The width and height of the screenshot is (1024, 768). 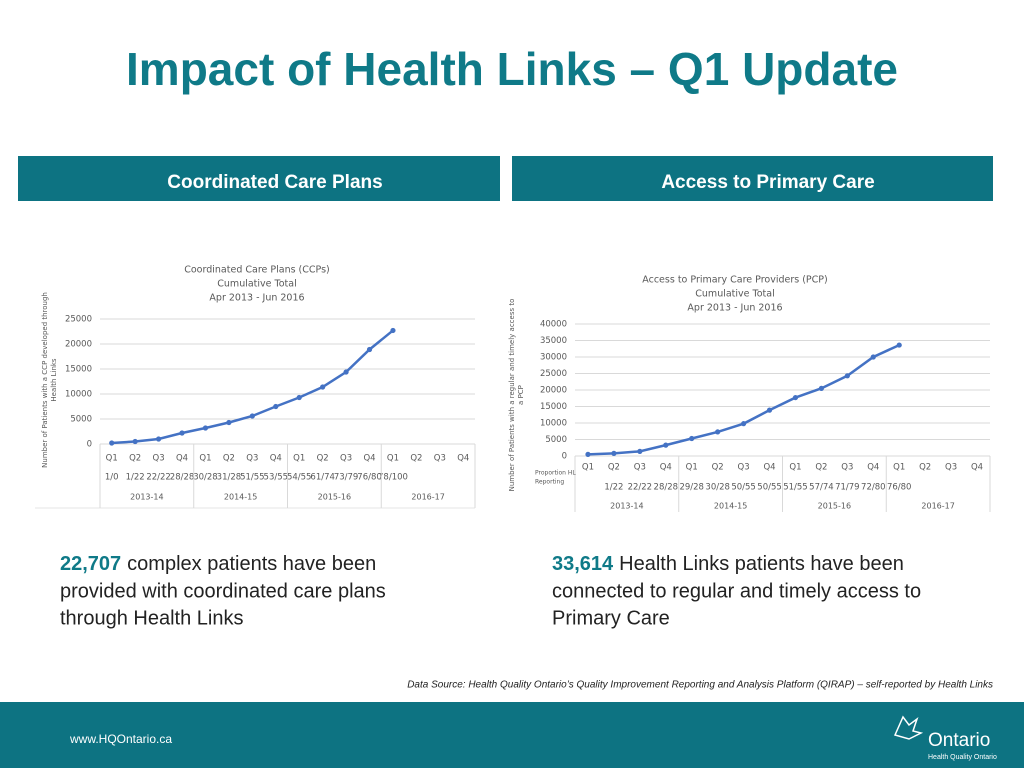 What do you see at coordinates (847, 488) in the screenshot?
I see `x-sub-label: 71/79` at bounding box center [847, 488].